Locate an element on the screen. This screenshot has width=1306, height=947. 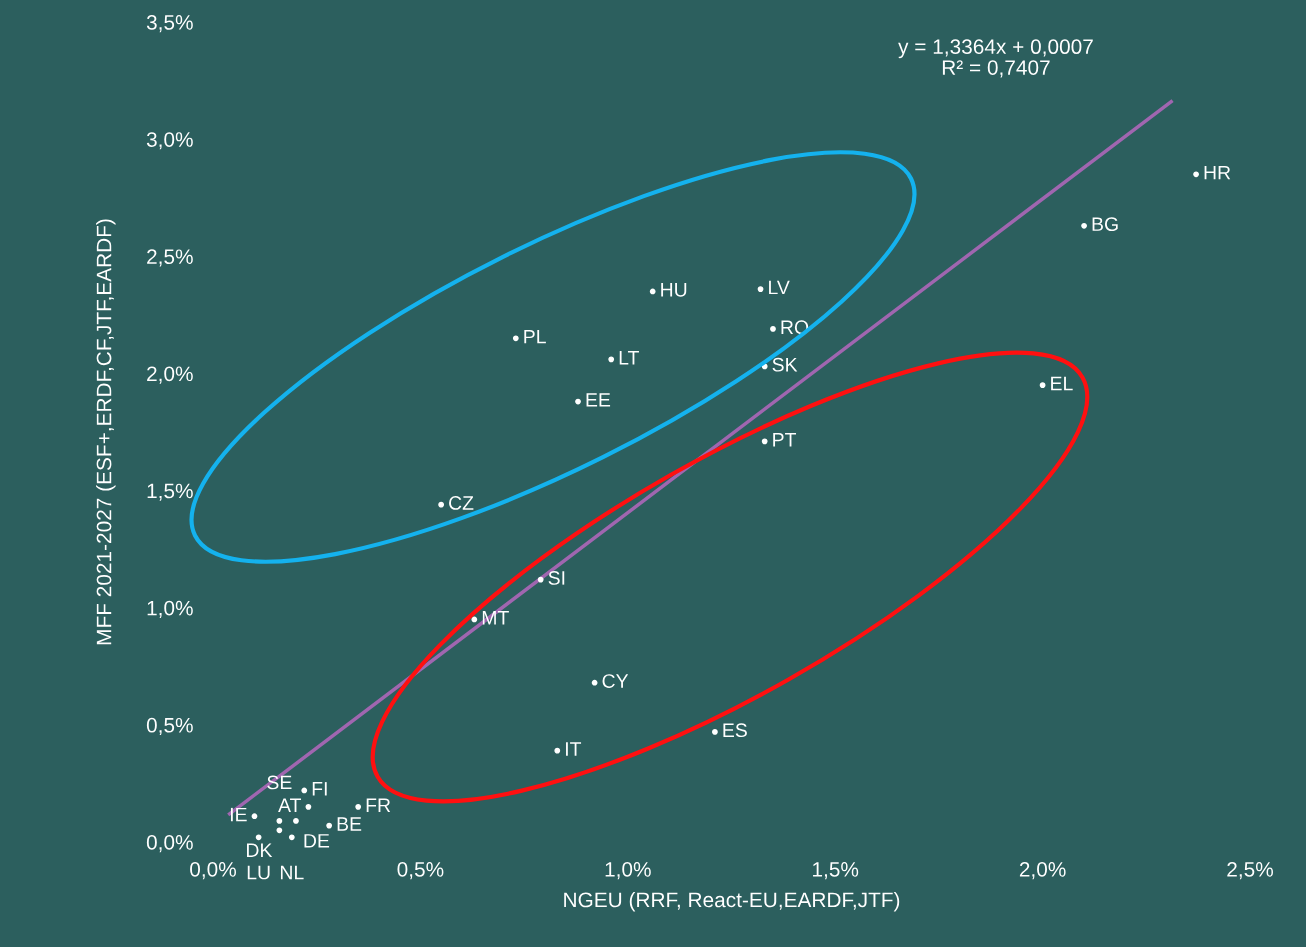
y-tick-label: 1,5% is located at coordinates (170, 492).